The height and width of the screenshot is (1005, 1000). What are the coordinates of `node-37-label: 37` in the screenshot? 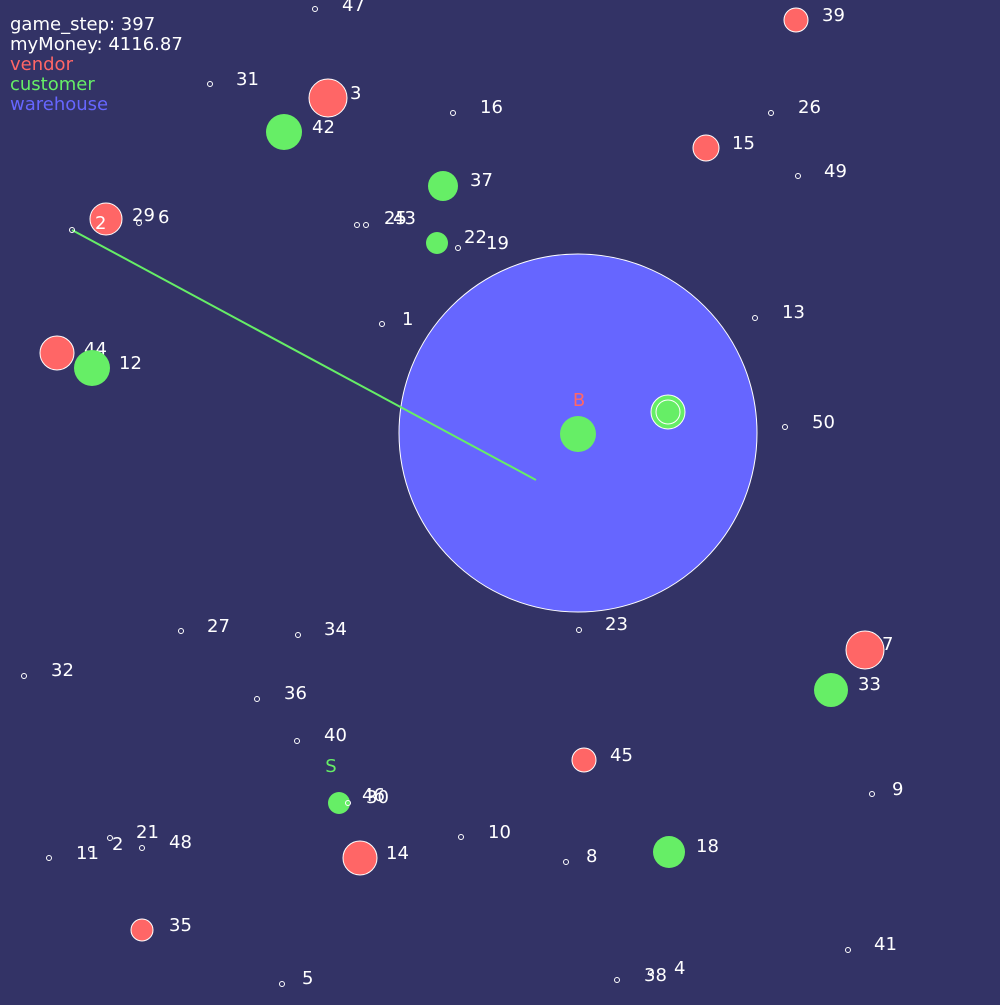 It's located at (481, 180).